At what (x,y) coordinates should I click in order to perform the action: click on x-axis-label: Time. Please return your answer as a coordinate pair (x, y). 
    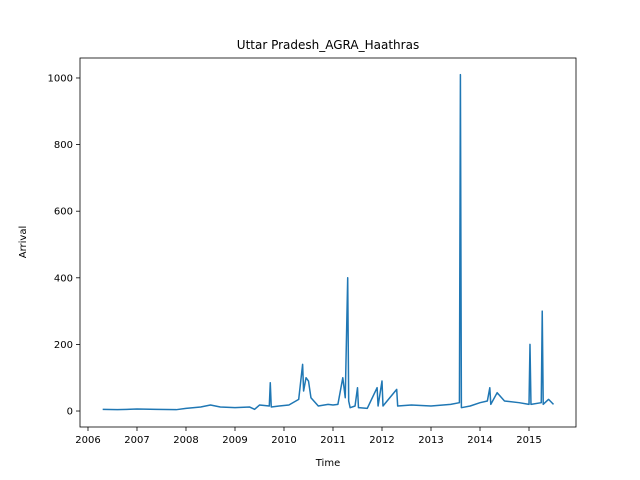
    Looking at the image, I should click on (327, 463).